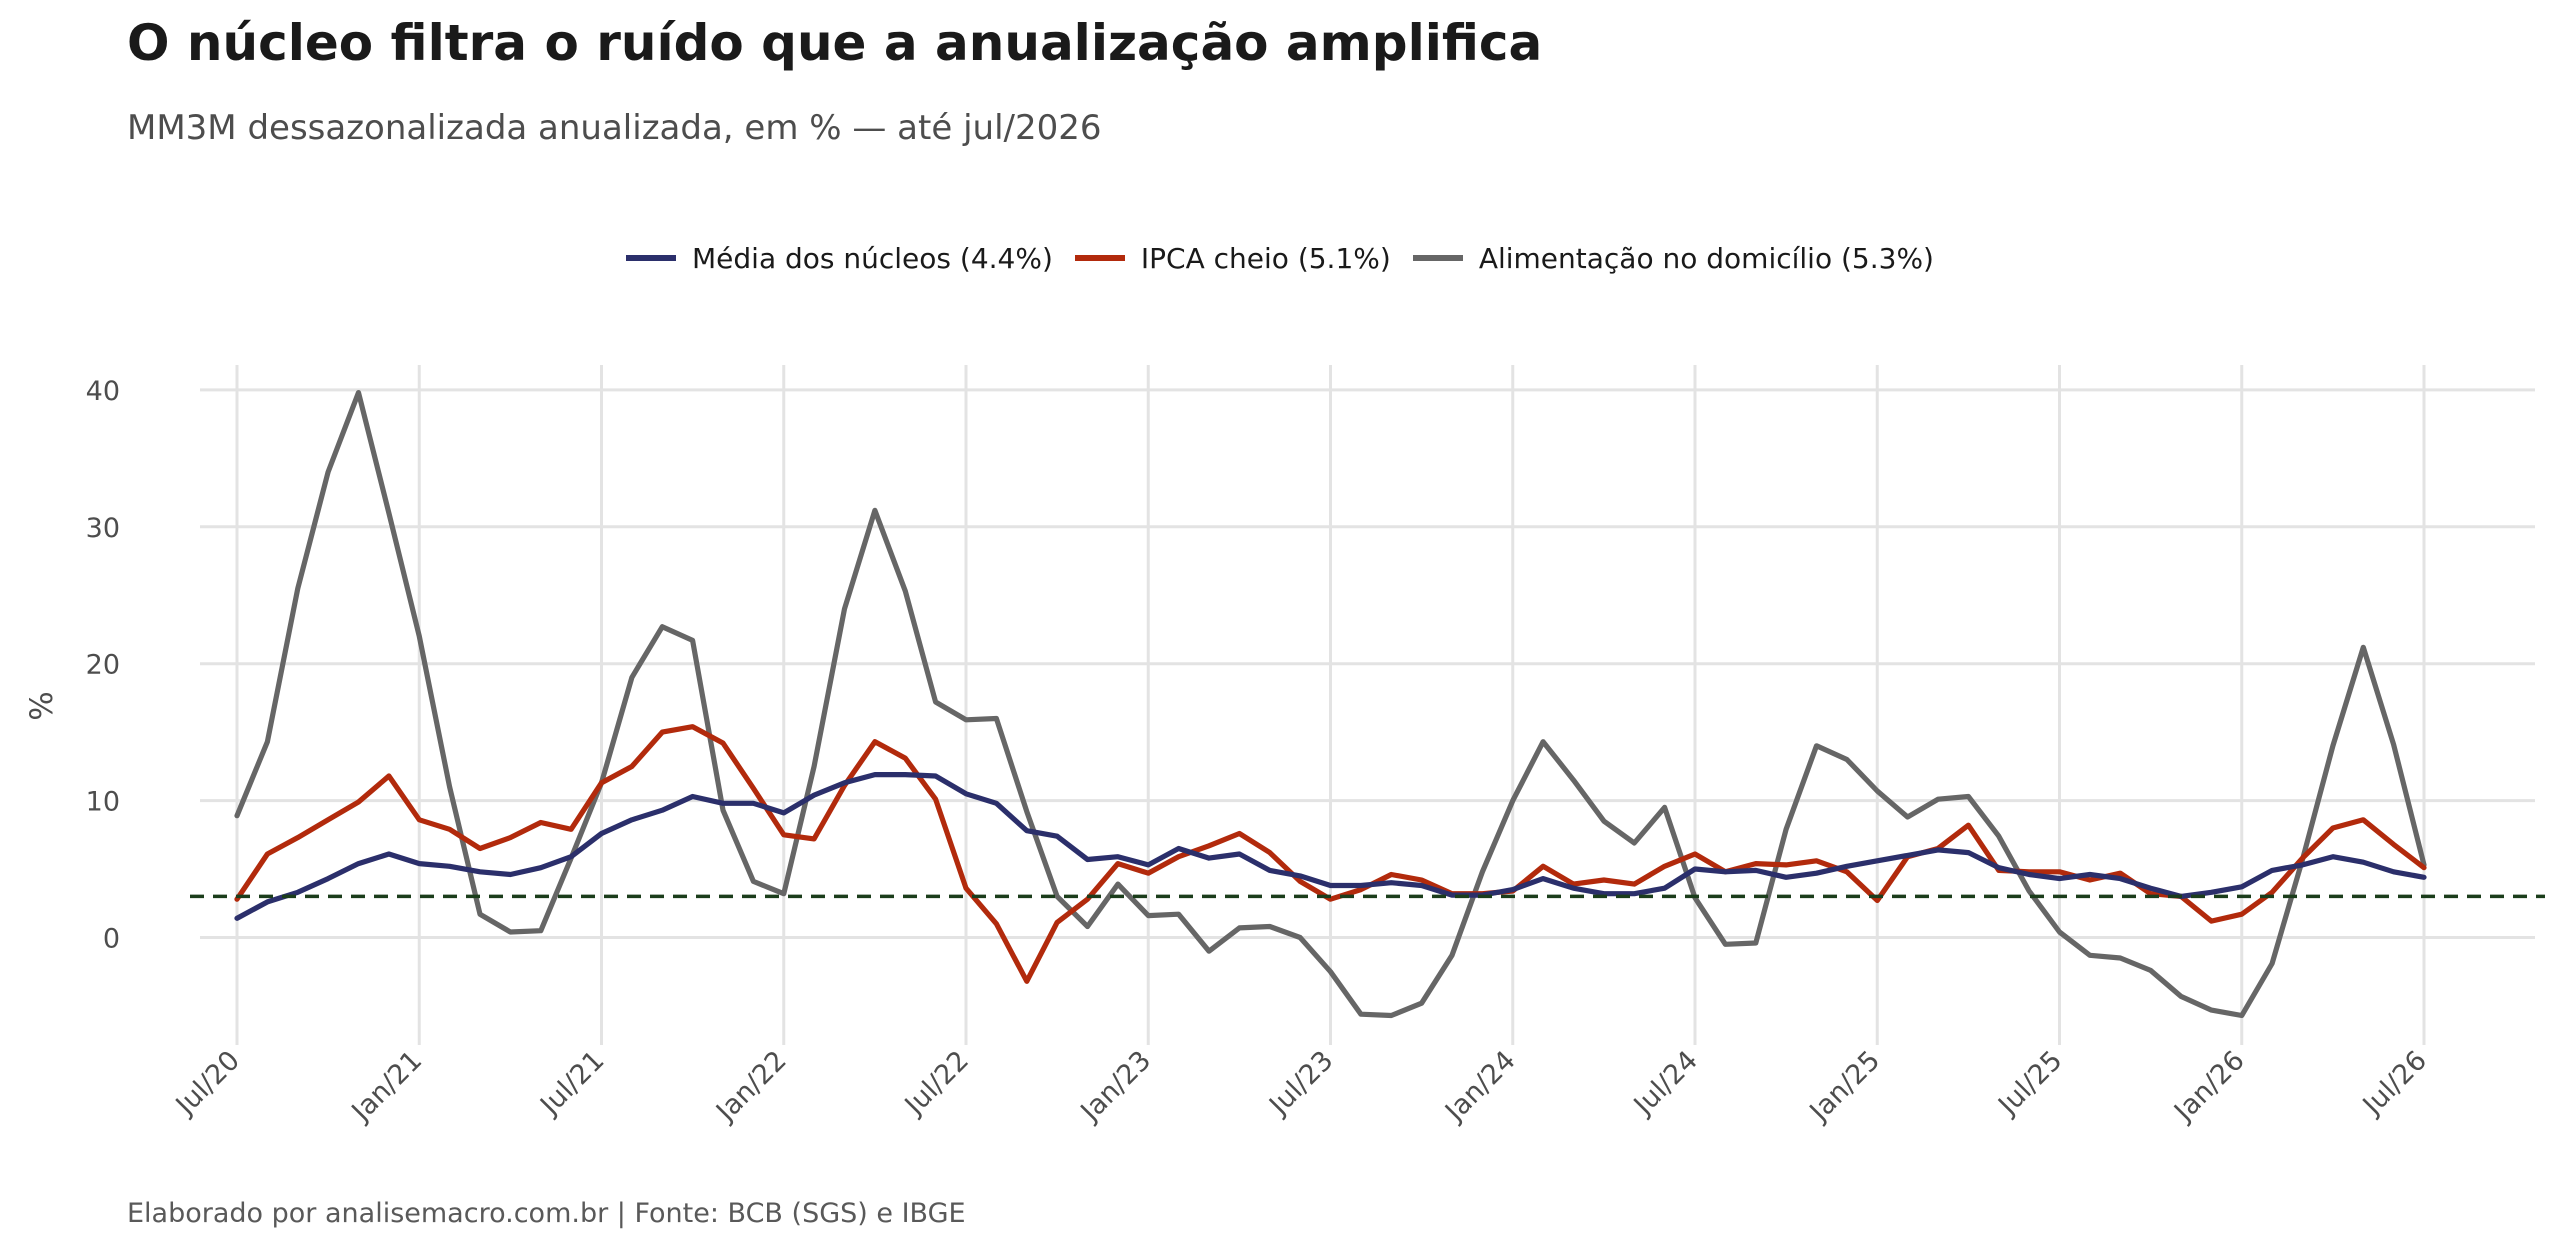 This screenshot has height=1257, width=2560. I want to click on legend-item-ipca: IPCA cheio (5.1%), so click(1232, 258).